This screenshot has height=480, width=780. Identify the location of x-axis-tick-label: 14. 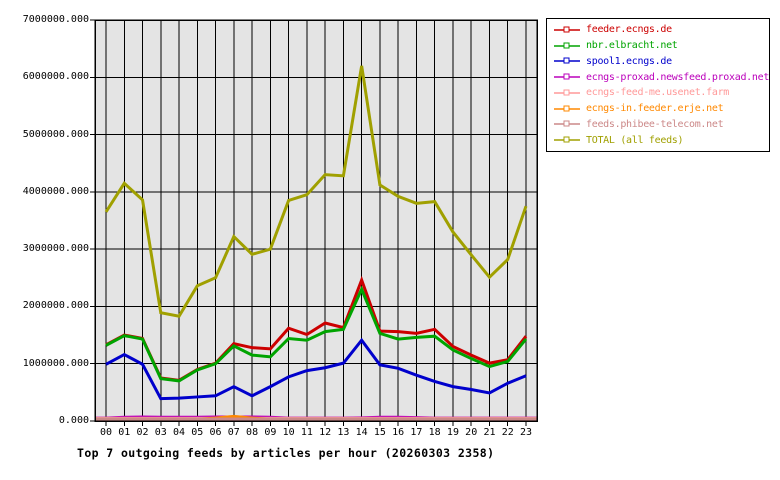
(361, 432).